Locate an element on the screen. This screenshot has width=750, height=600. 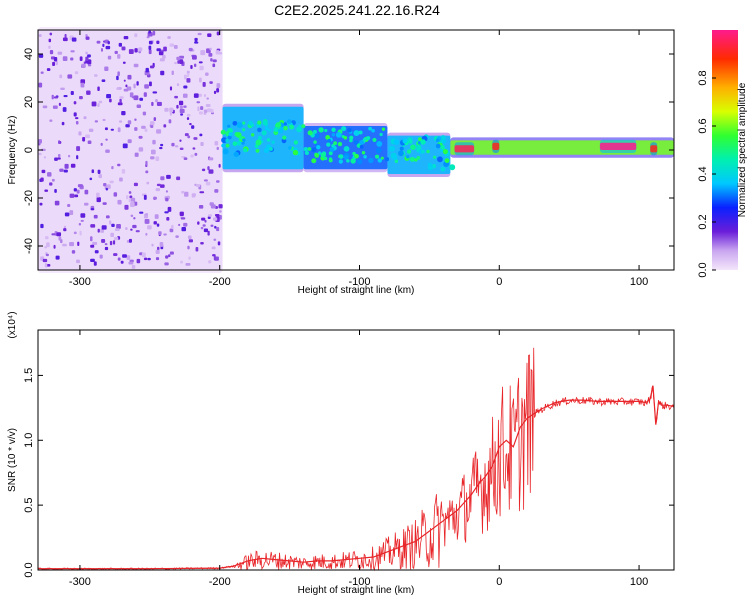
spectrogram-y-tick-label: -40 is located at coordinates (29, 246).